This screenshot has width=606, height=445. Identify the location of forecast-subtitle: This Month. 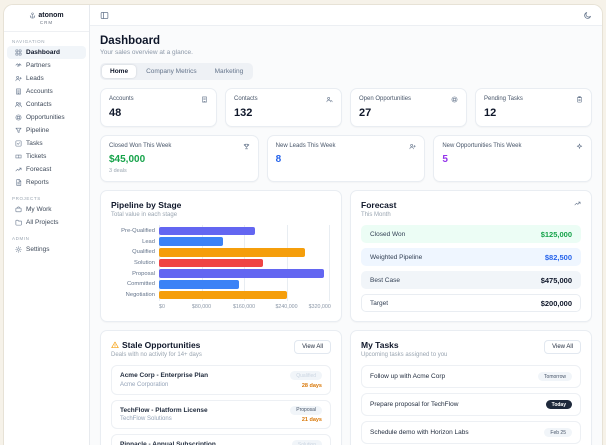
(376, 215).